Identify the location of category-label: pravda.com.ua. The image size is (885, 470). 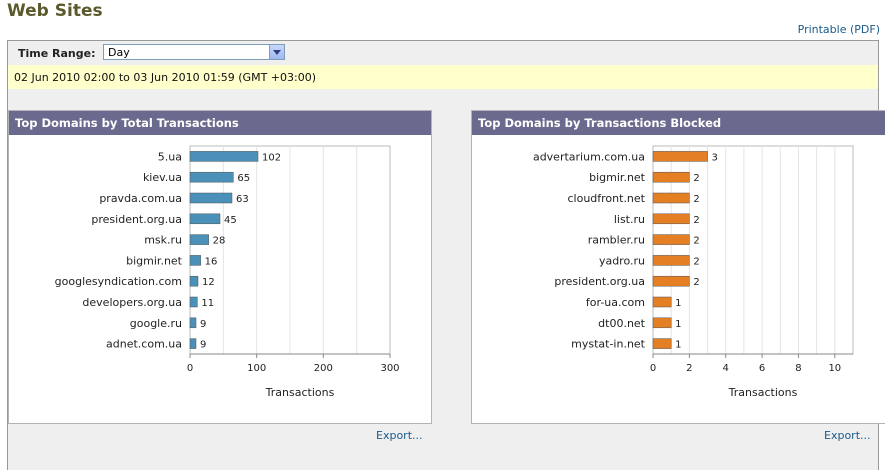
(140, 198).